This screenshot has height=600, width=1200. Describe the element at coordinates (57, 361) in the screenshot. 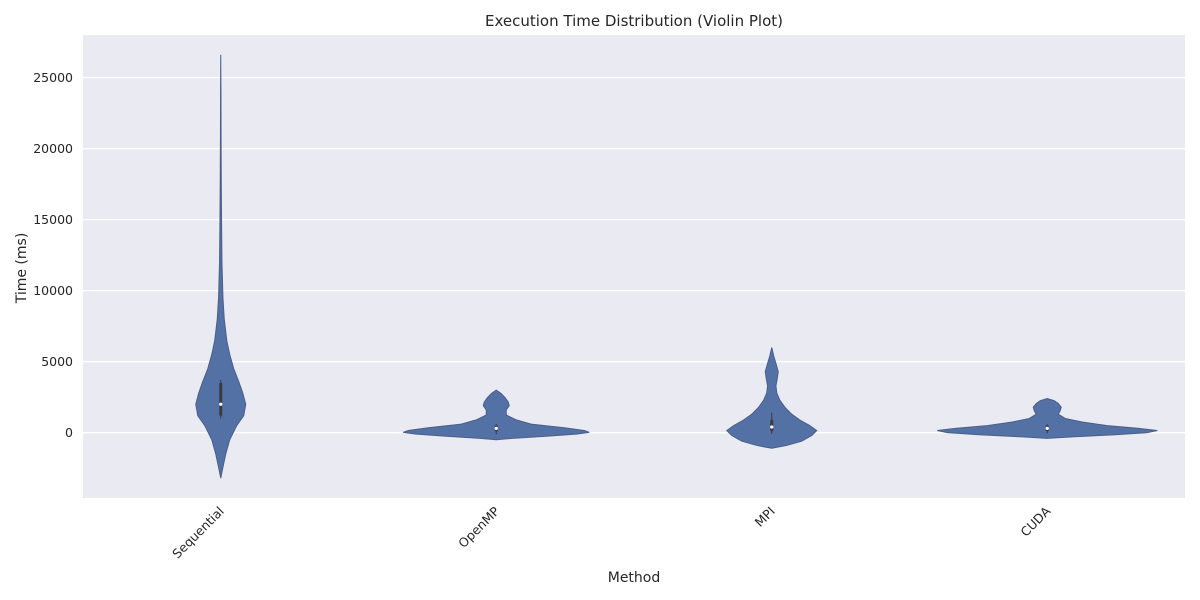

I see `y-tick-label: 5000` at that location.